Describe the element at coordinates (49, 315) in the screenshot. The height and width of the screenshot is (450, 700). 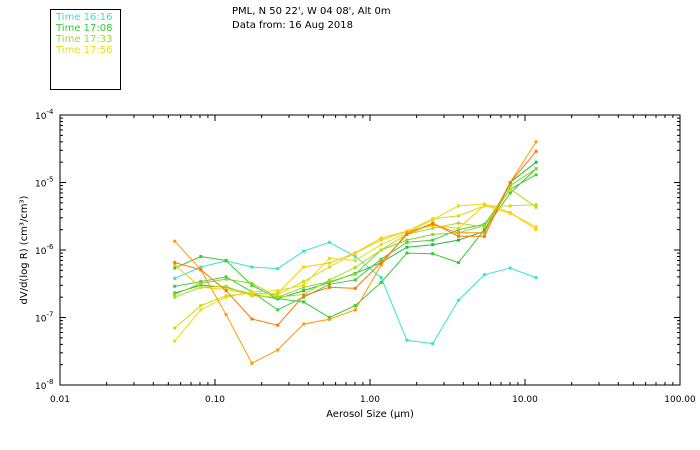
I see `y-tick-exponent: -7` at that location.